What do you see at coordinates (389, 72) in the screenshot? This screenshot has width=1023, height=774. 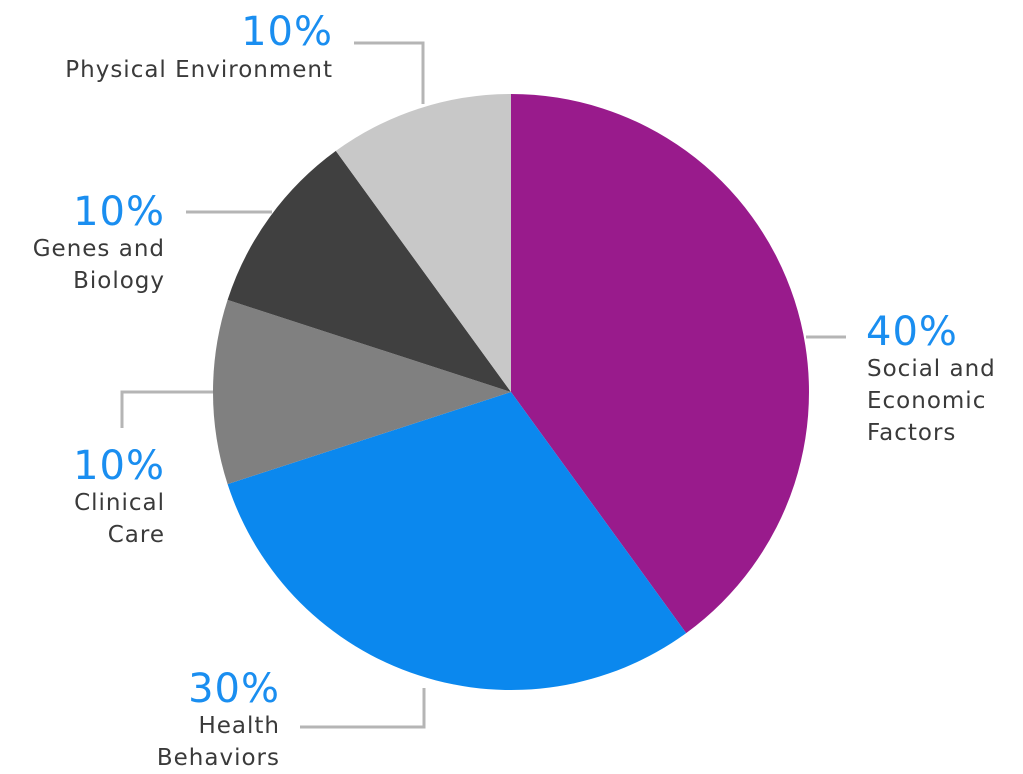 I see `leader-line-physical-environment` at bounding box center [389, 72].